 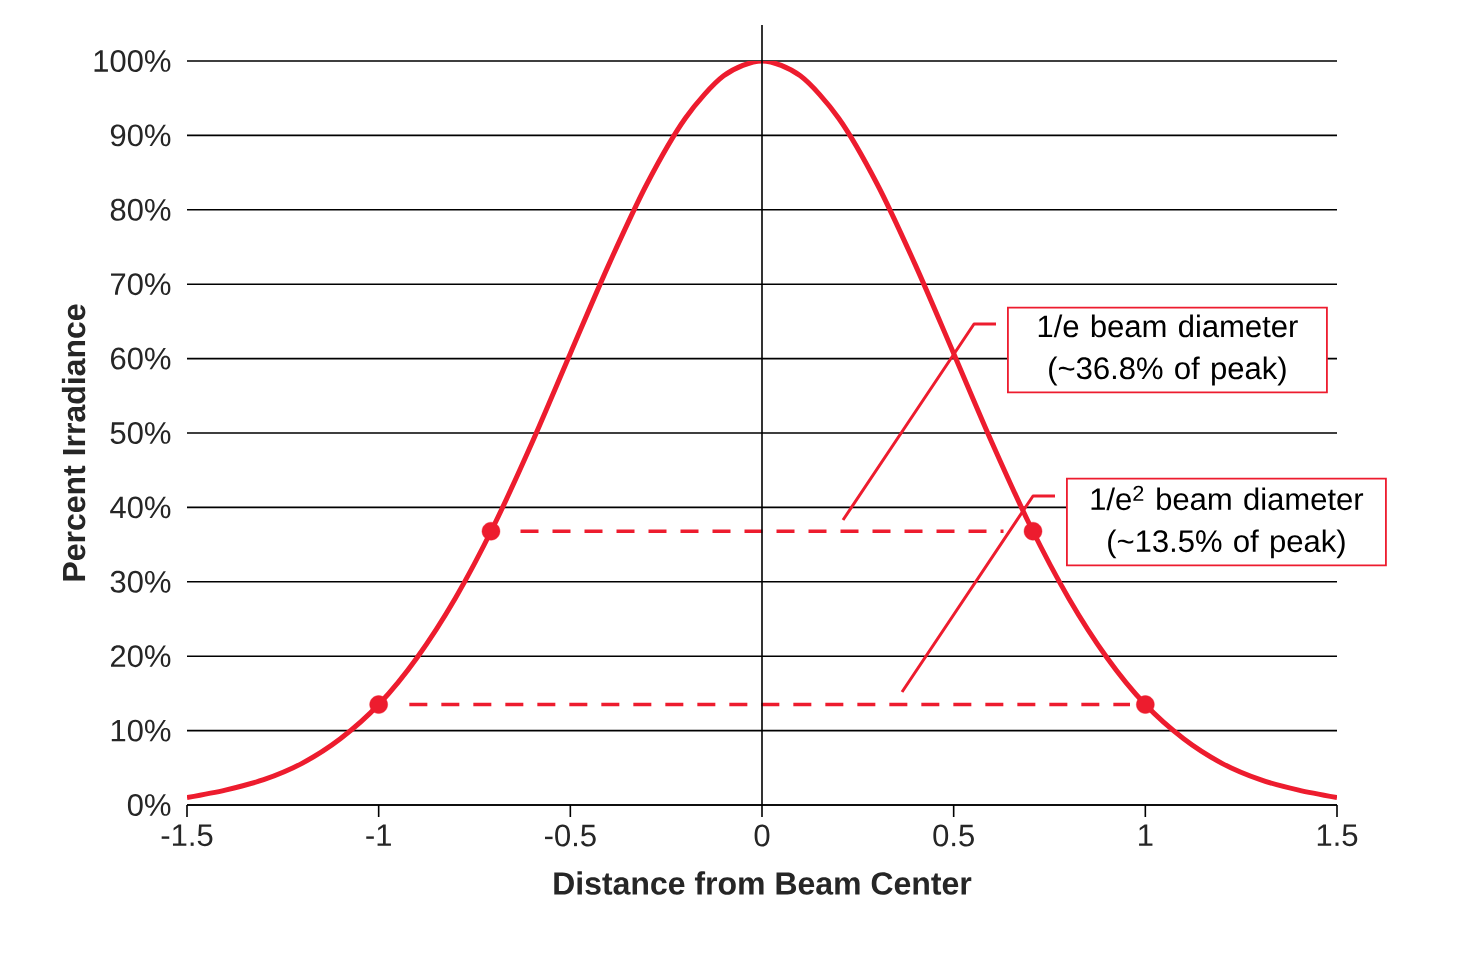 What do you see at coordinates (1337, 835) in the screenshot?
I see `x-tick-label: 1.5` at bounding box center [1337, 835].